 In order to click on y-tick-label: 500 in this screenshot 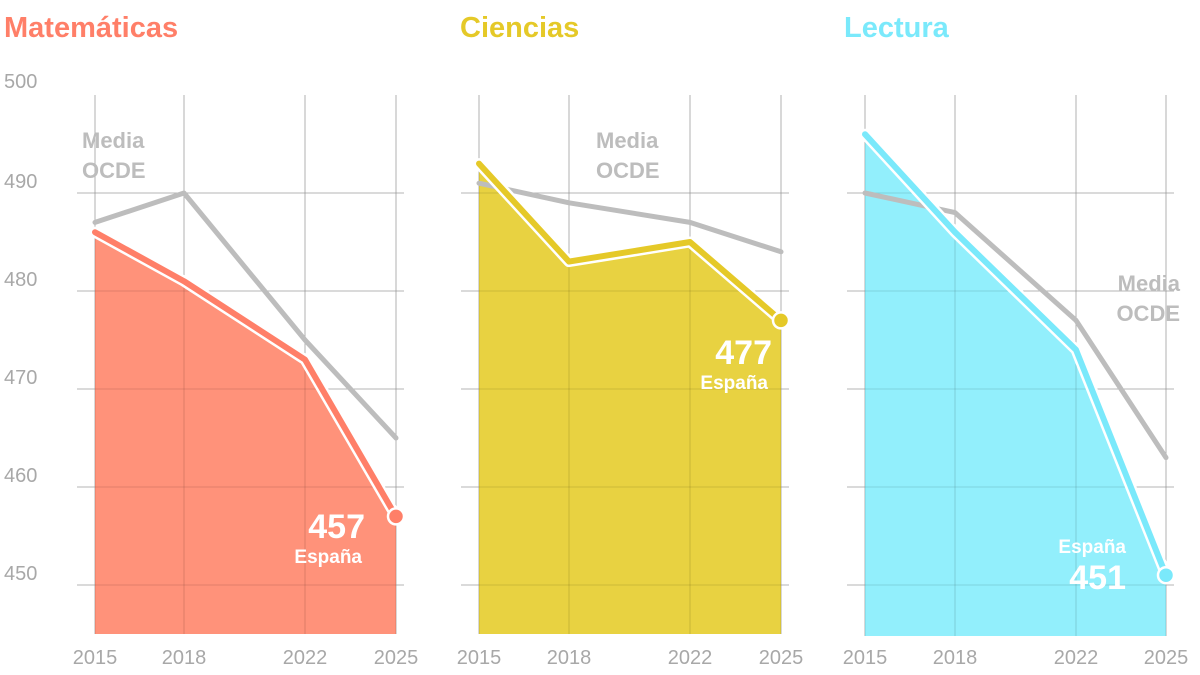, I will do `click(20, 82)`.